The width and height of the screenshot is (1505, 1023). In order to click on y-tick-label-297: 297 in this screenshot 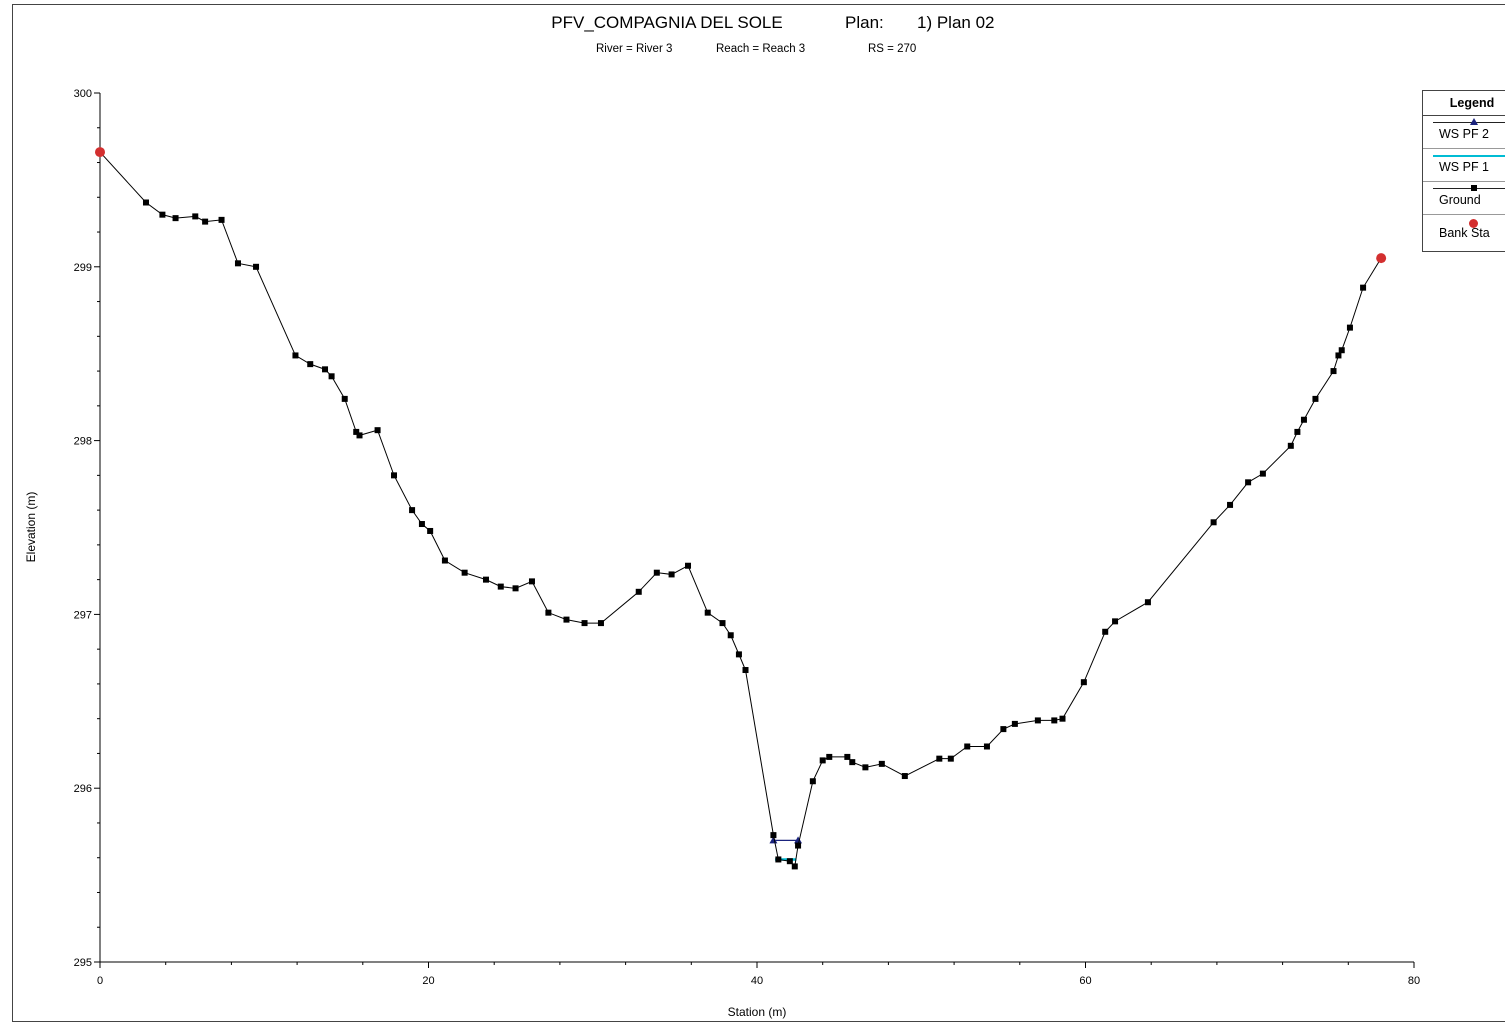, I will do `click(83, 615)`.